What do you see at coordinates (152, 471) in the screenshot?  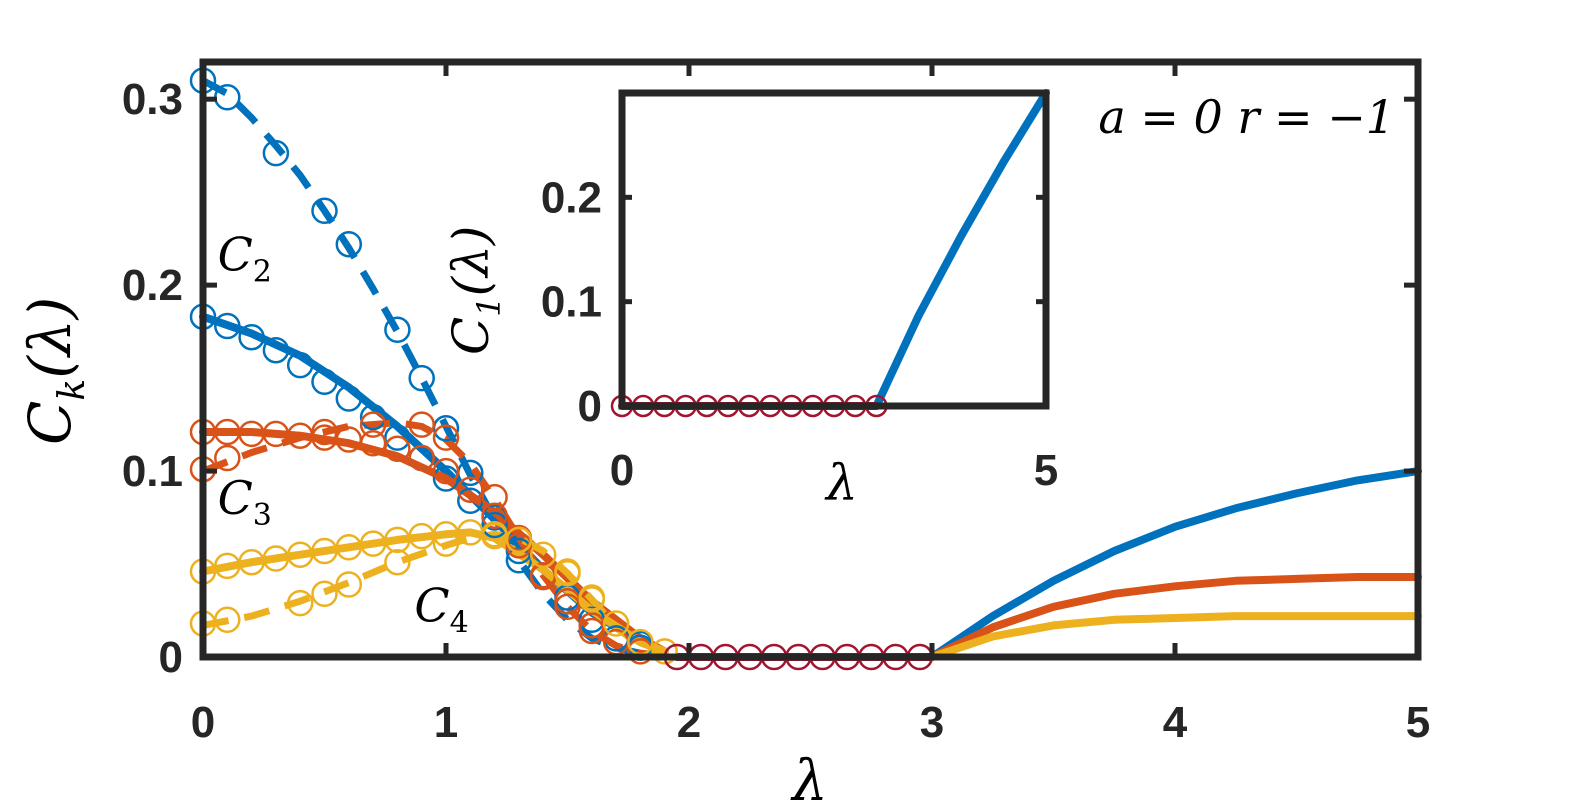 I see `main-ytick-label: 0.1` at bounding box center [152, 471].